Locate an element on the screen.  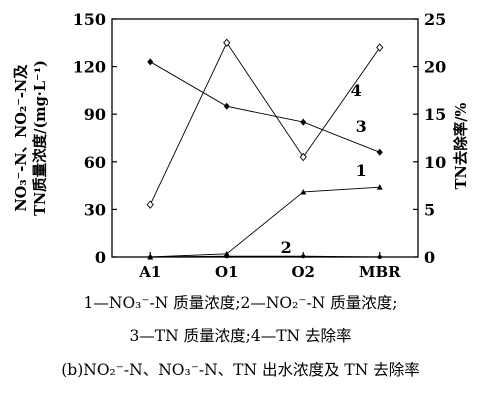
series-2-line is located at coordinates (265, 256).